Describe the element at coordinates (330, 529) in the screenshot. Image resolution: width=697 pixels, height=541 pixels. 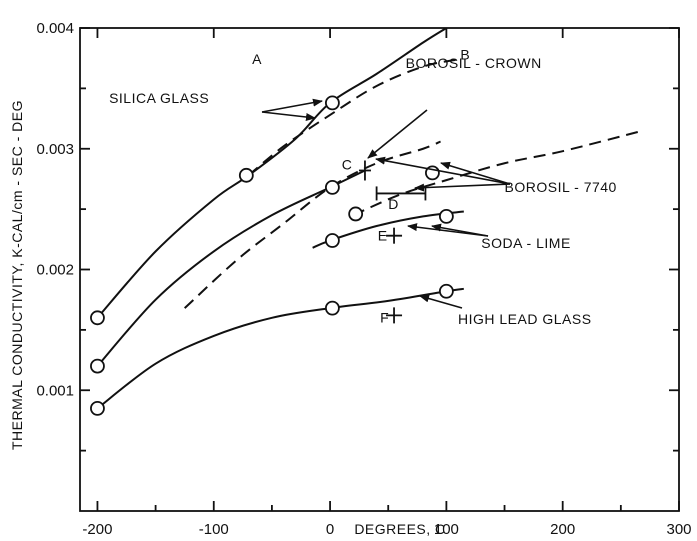
I see `x-tick-label: 0` at that location.